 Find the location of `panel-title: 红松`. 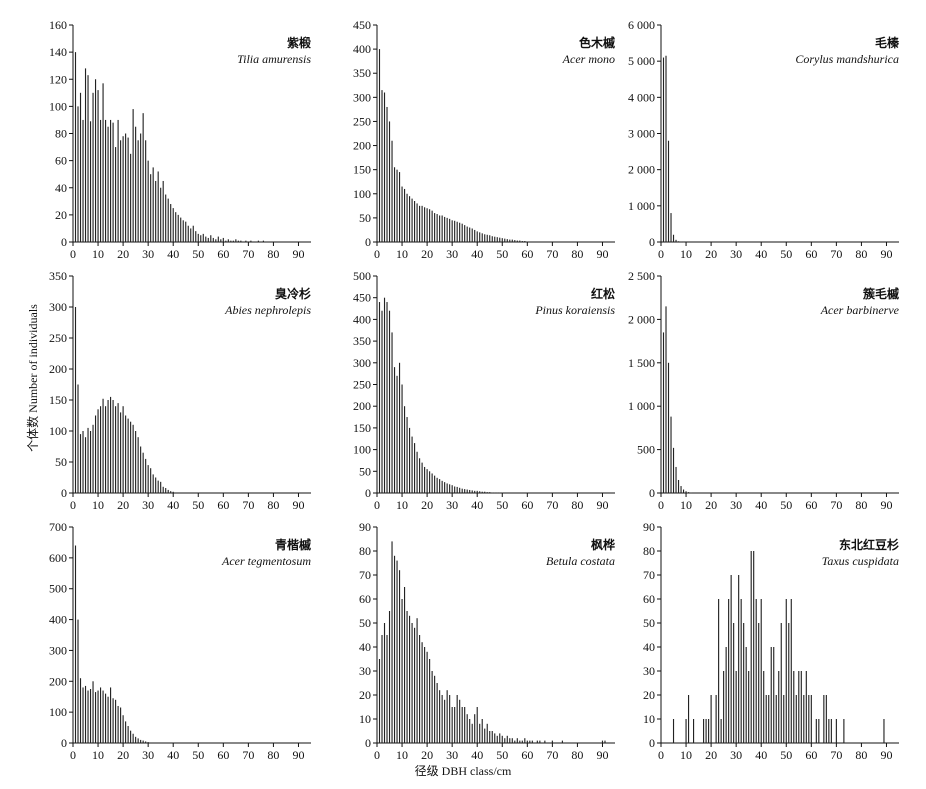

panel-title: 红松 is located at coordinates (603, 293).